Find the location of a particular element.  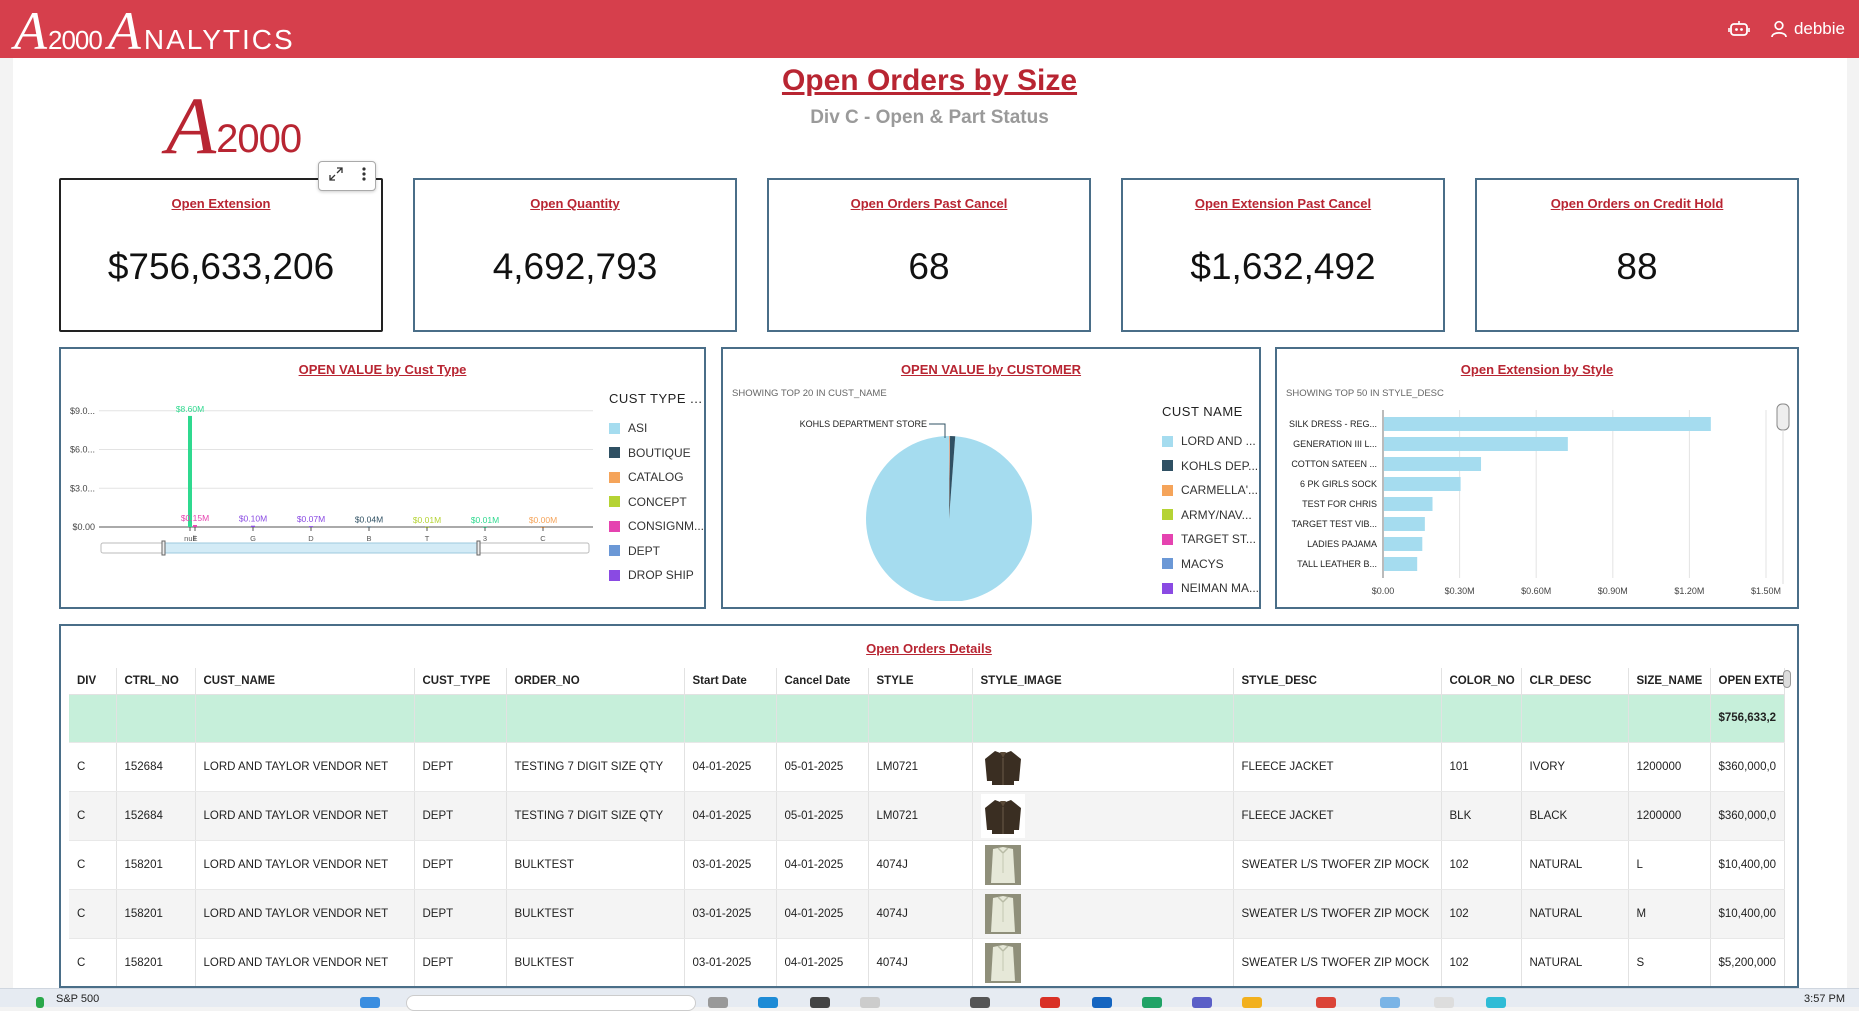

taskbar-clock: 3:57 PM is located at coordinates (1824, 999).